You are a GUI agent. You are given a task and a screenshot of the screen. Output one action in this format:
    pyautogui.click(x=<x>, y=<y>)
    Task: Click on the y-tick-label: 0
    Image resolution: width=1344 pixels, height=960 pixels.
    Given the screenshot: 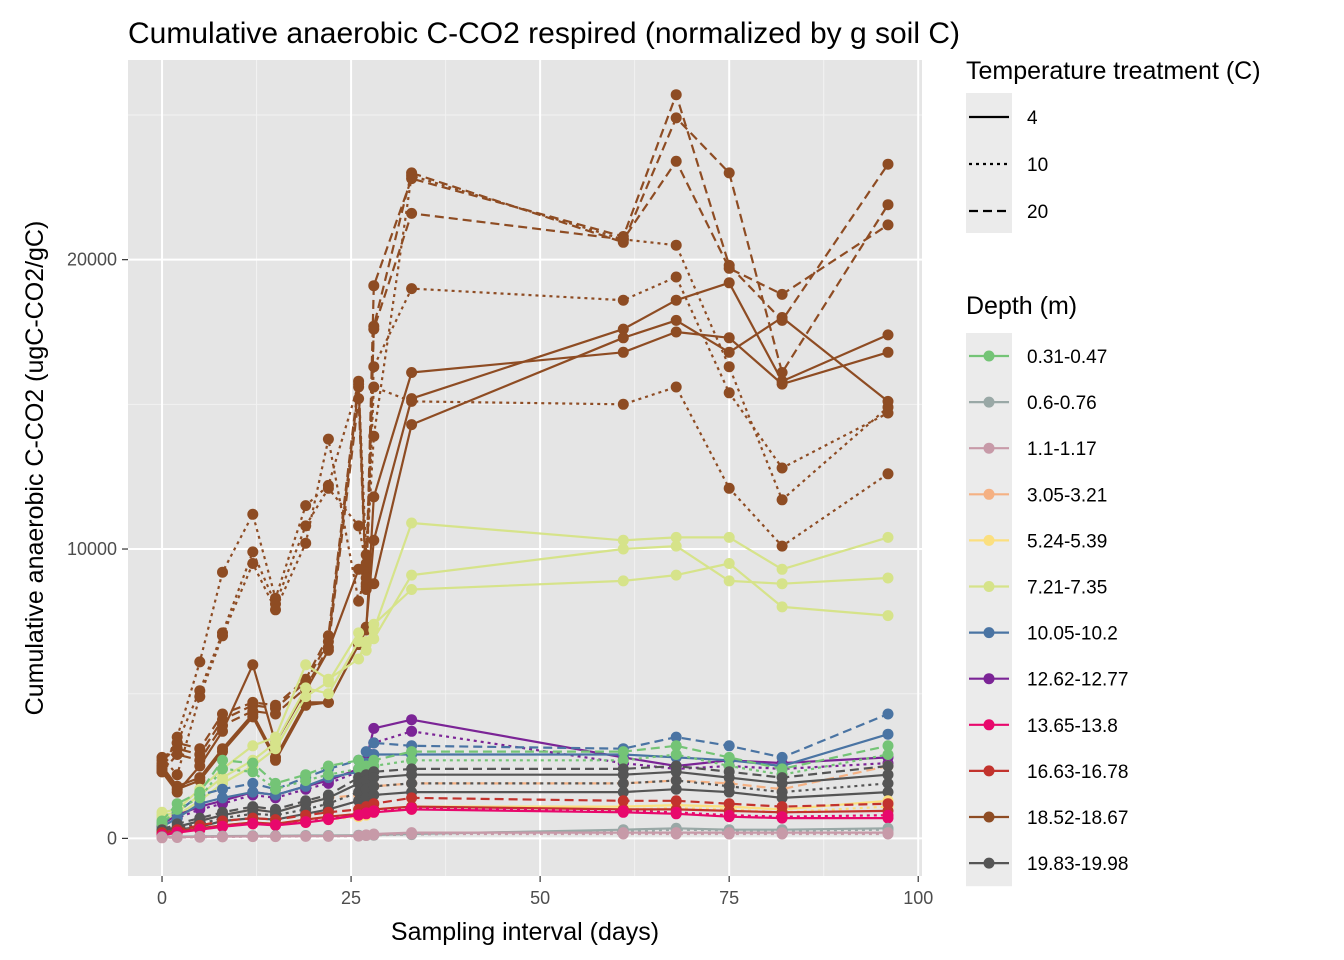 What is the action you would take?
    pyautogui.click(x=112, y=838)
    